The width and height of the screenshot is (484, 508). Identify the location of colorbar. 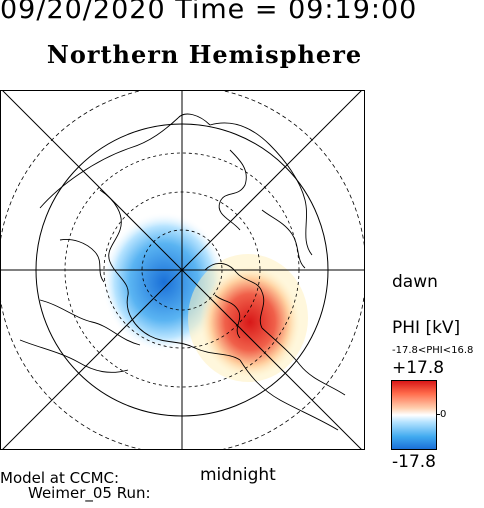
(414, 415).